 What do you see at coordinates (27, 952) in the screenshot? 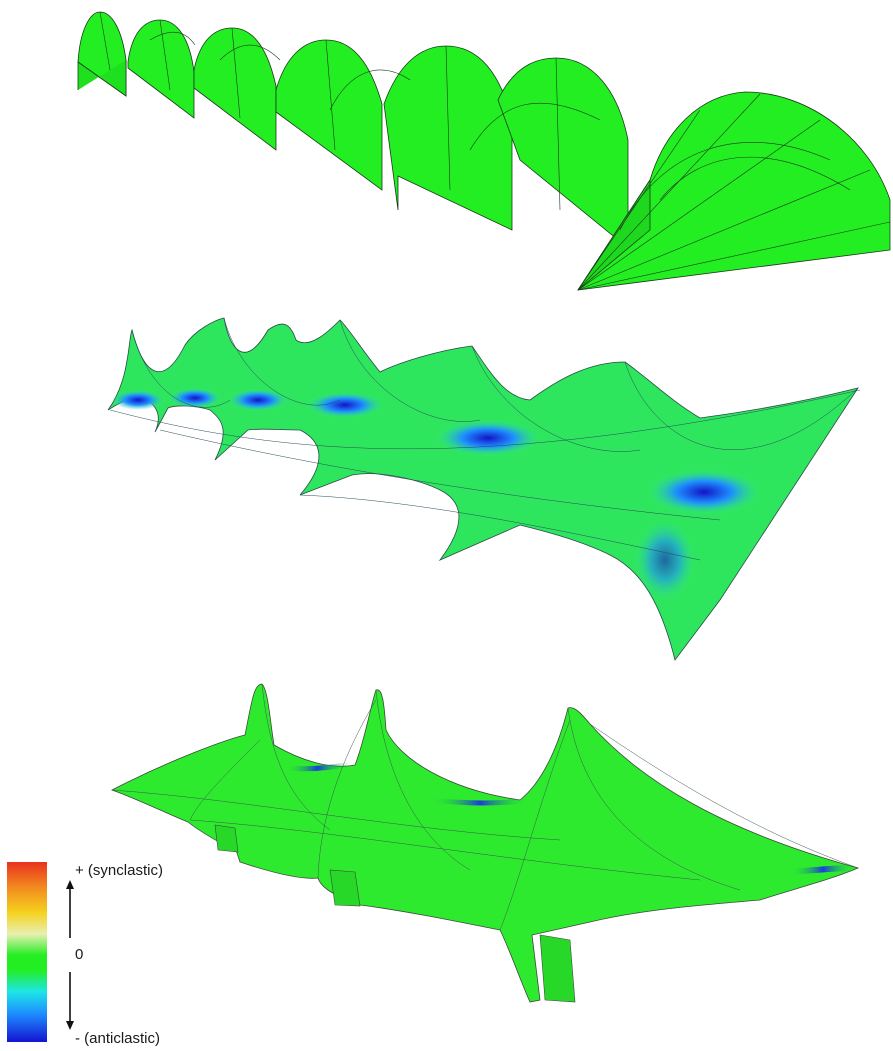
I see `color-scale-bar` at bounding box center [27, 952].